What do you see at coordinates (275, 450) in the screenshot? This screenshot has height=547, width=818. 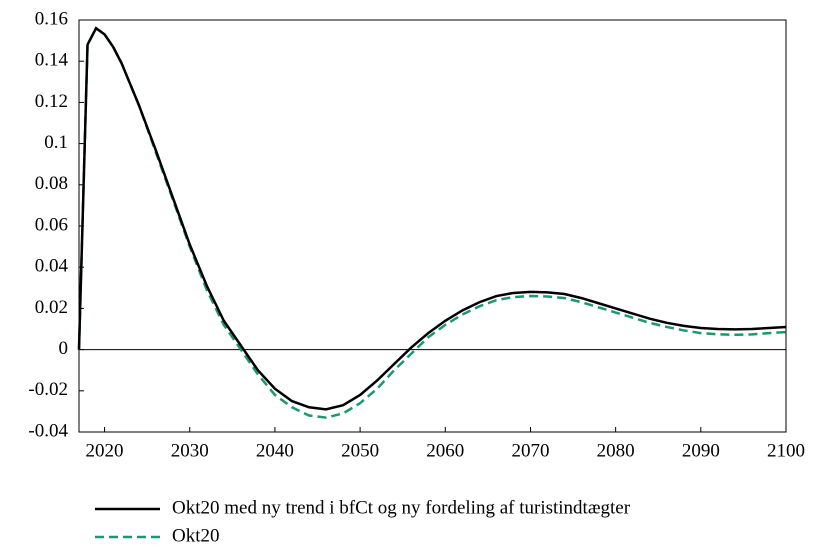 I see `x-tick-label: 2040` at bounding box center [275, 450].